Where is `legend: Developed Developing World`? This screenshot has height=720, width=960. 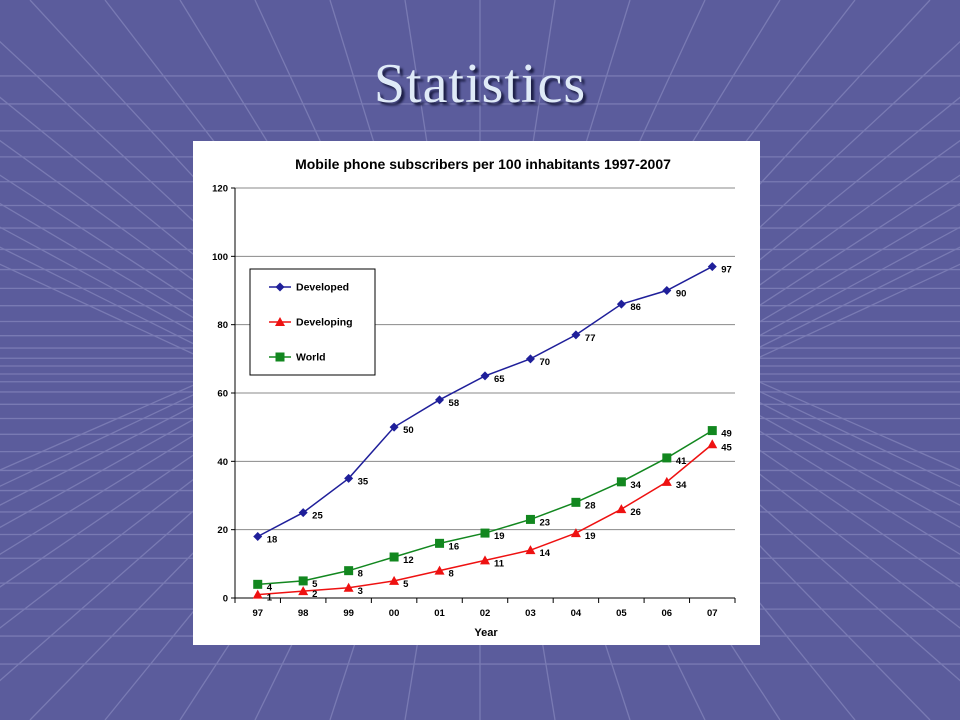
legend: Developed Developing World is located at coordinates (312, 322).